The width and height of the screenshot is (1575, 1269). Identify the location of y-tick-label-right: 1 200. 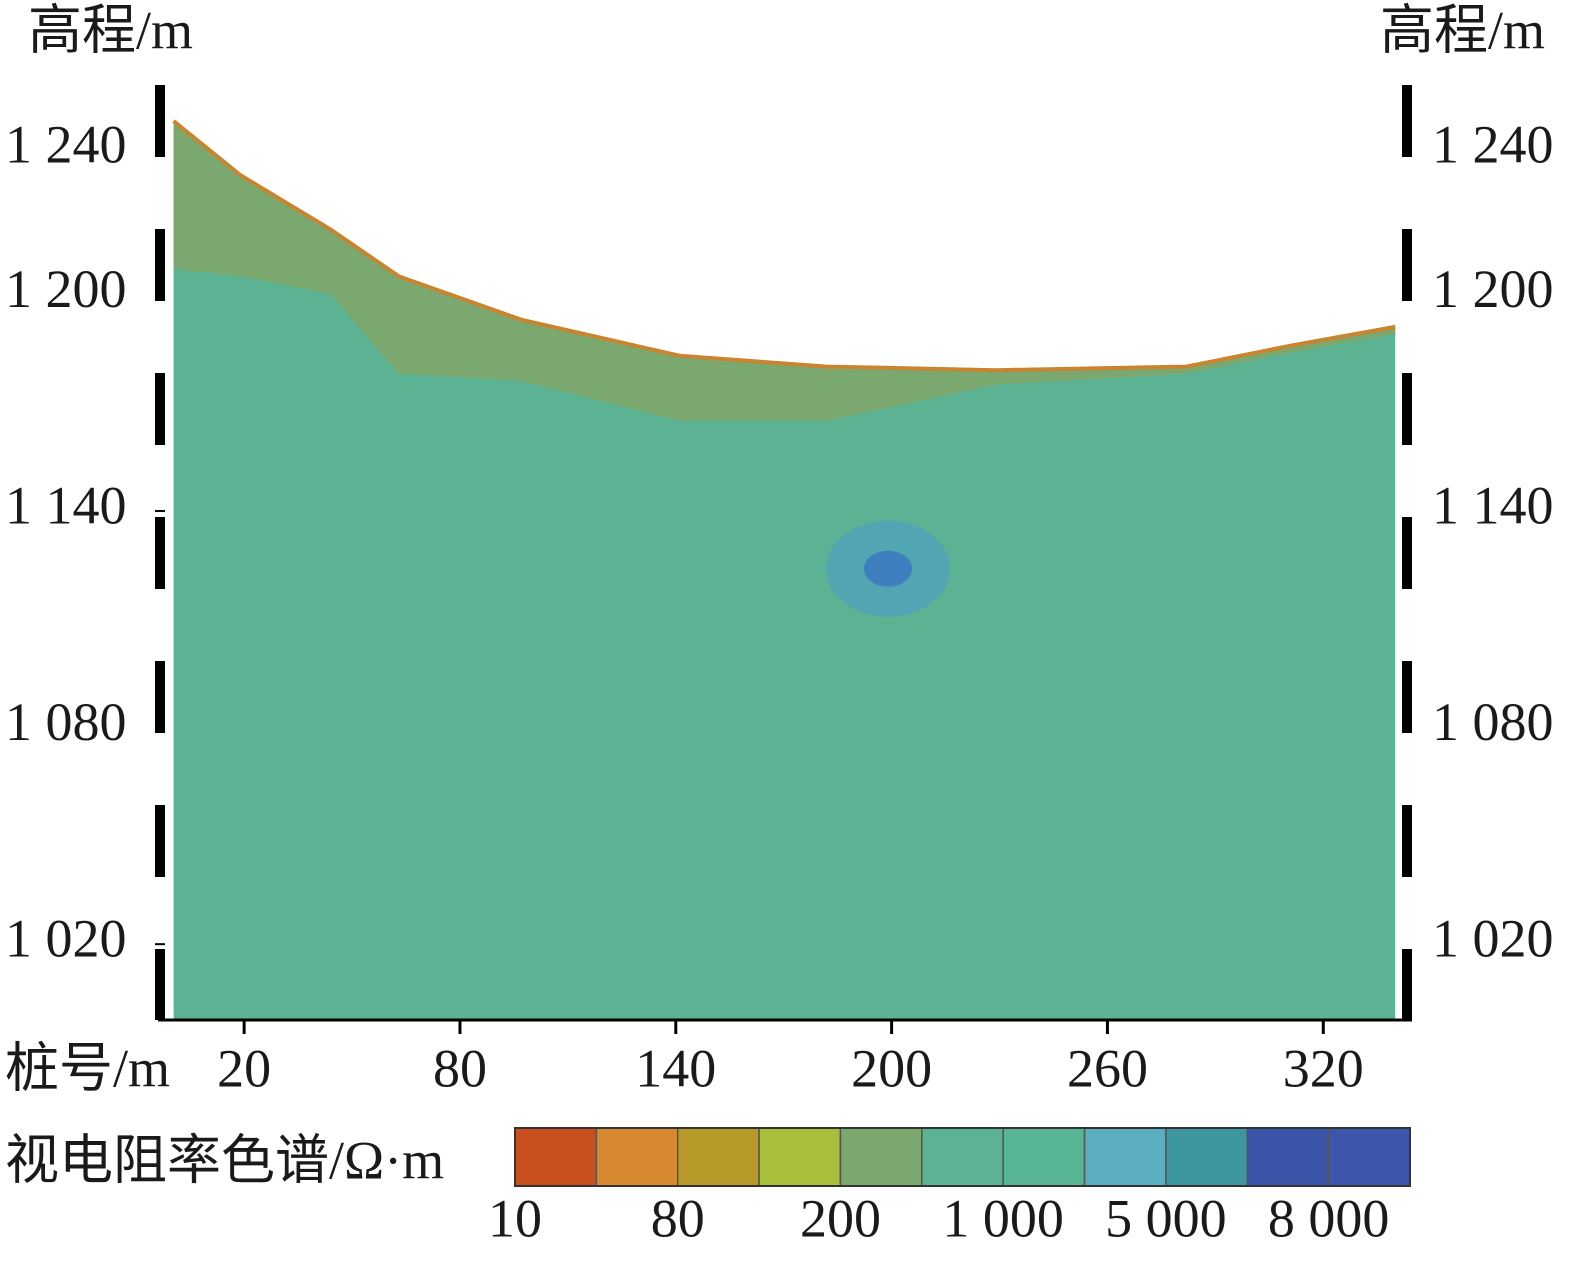
(1493, 289).